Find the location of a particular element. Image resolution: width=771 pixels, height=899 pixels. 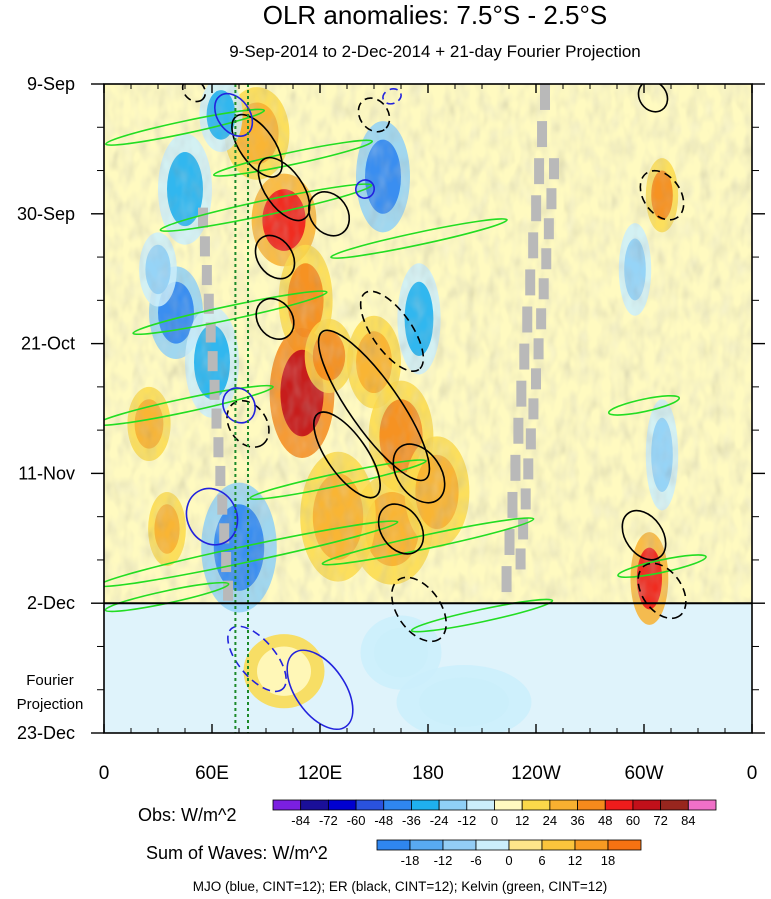

projection-label-line2: Projection is located at coordinates (50, 704).